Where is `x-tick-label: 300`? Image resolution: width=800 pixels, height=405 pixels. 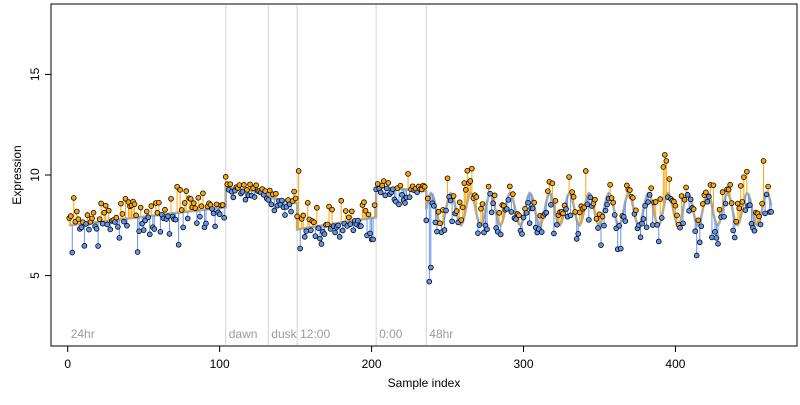 x-tick-label: 300 is located at coordinates (524, 364).